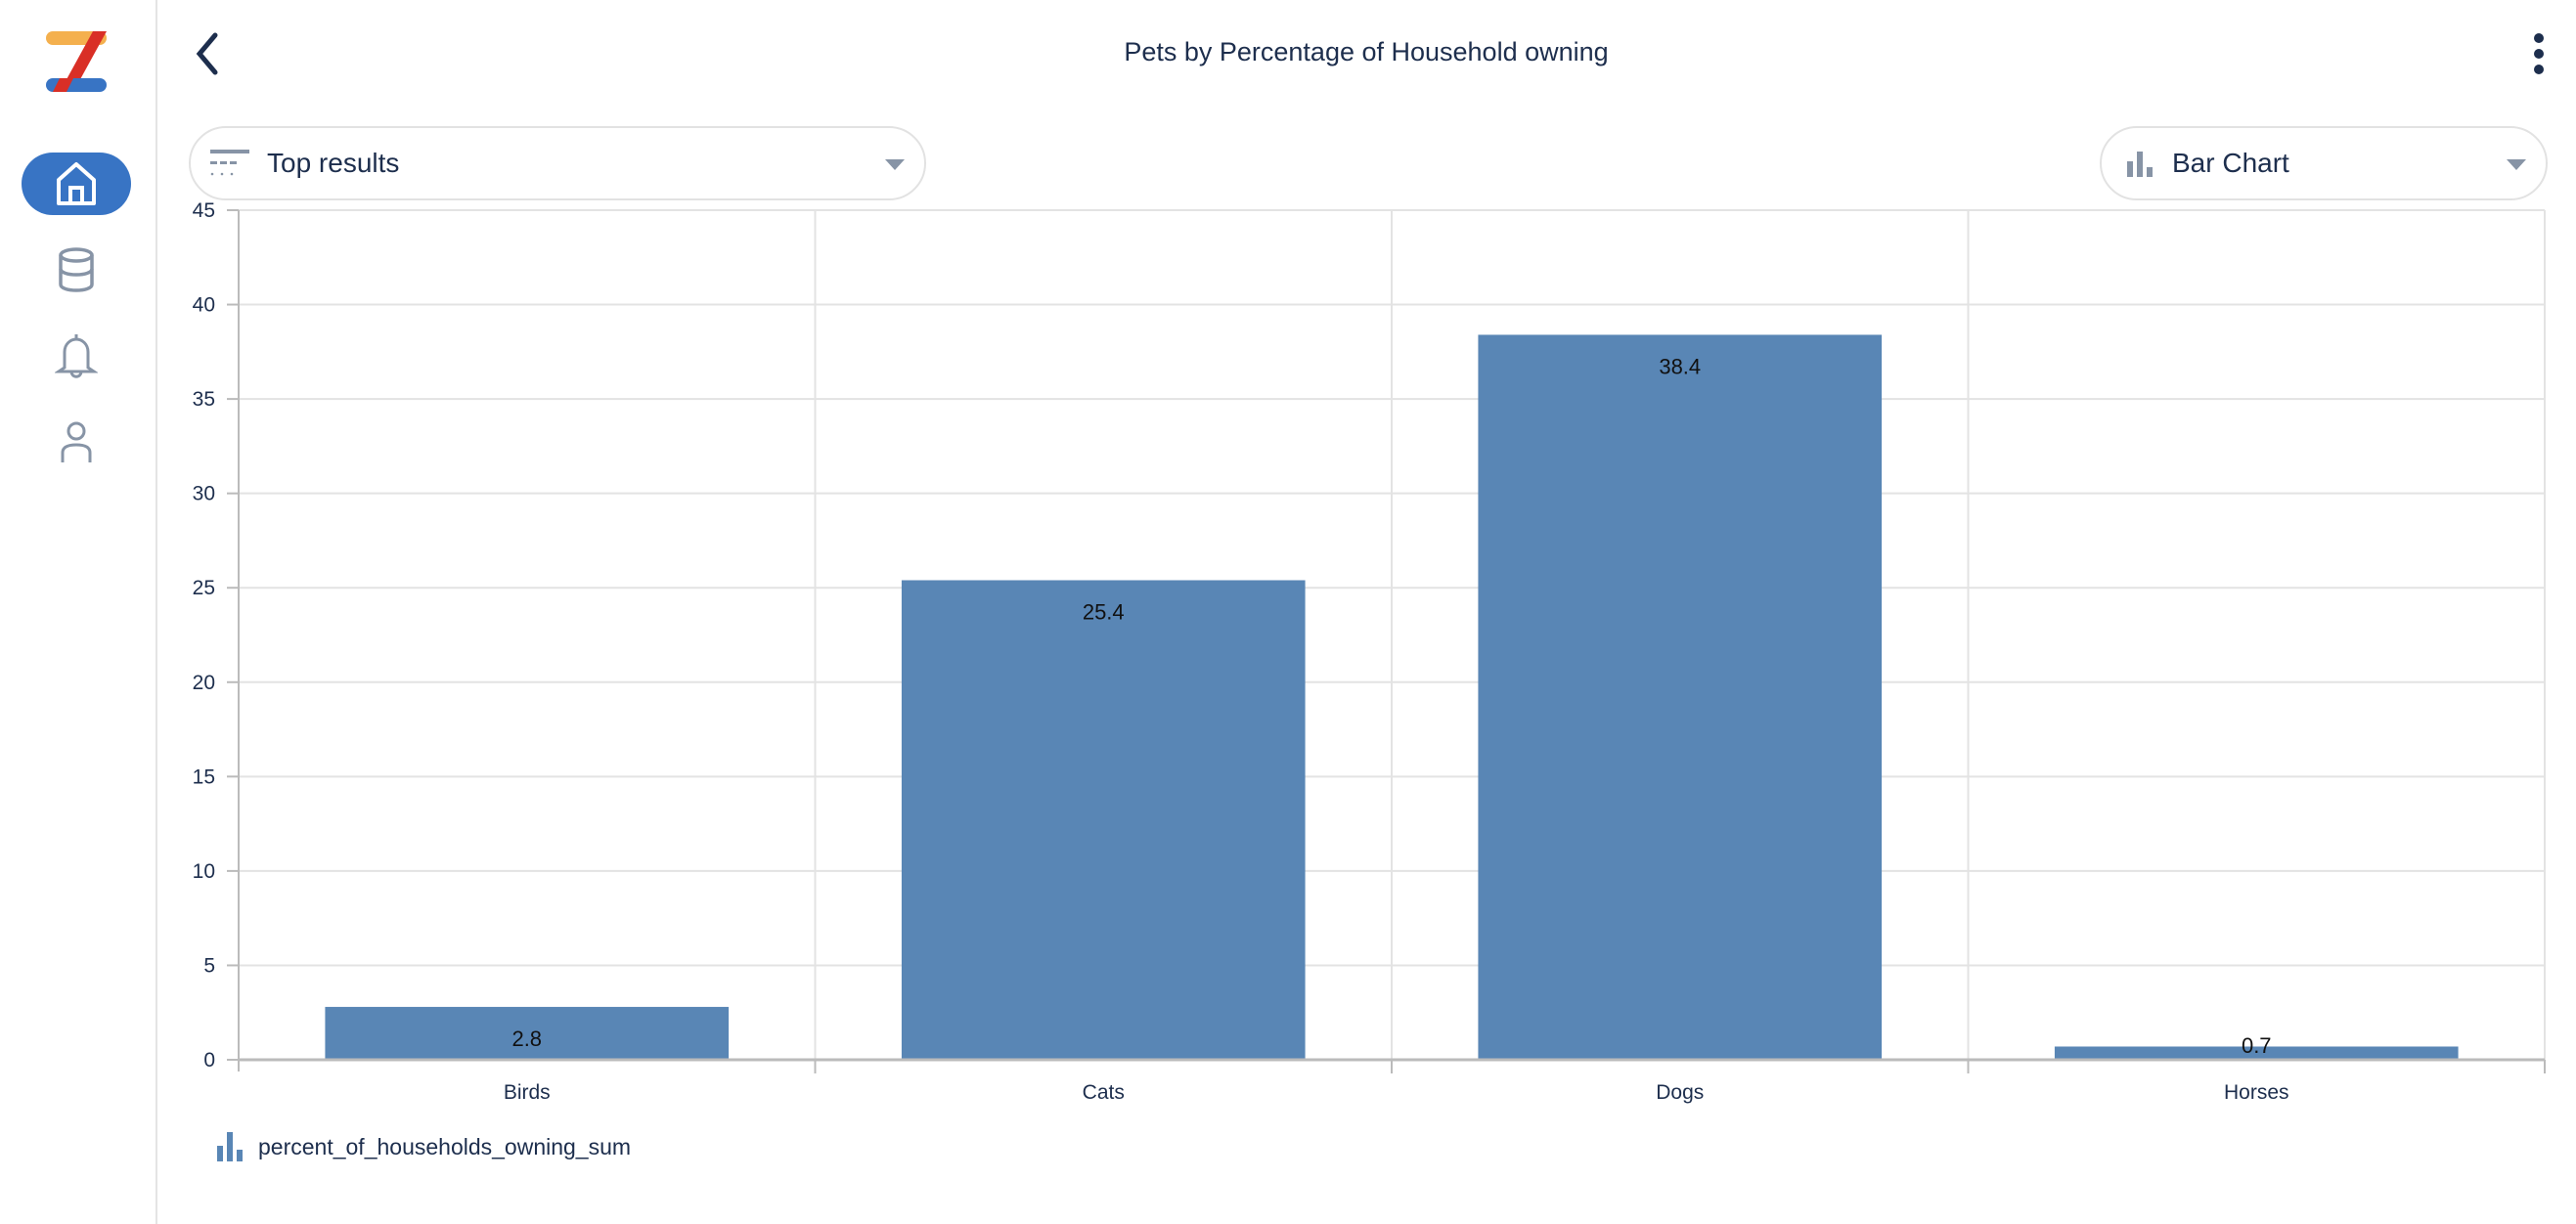  What do you see at coordinates (204, 494) in the screenshot?
I see `y-tick-label: 30` at bounding box center [204, 494].